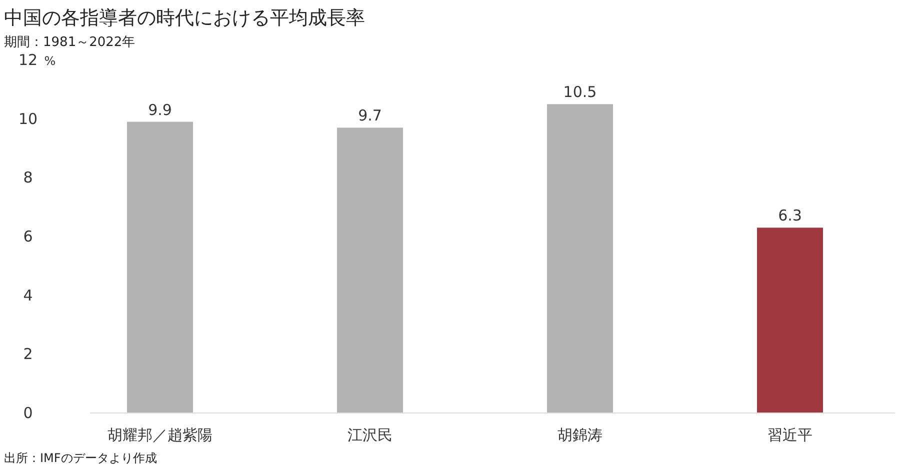 The height and width of the screenshot is (470, 900). What do you see at coordinates (70, 42) in the screenshot?
I see `subtitle: 期間：1981～2022年` at bounding box center [70, 42].